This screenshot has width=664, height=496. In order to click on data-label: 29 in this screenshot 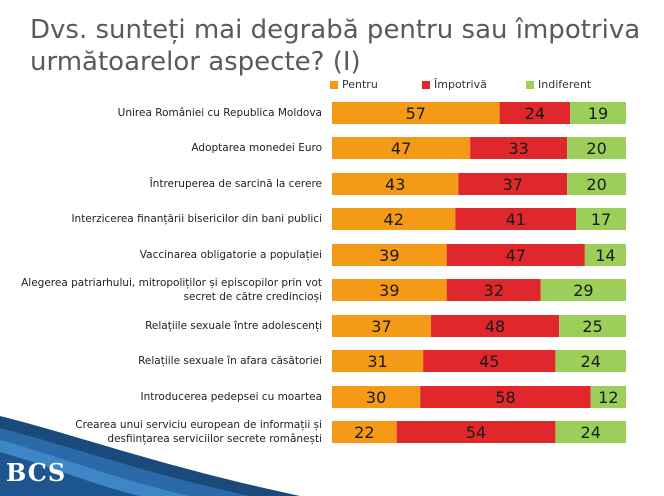, I will do `click(583, 290)`.